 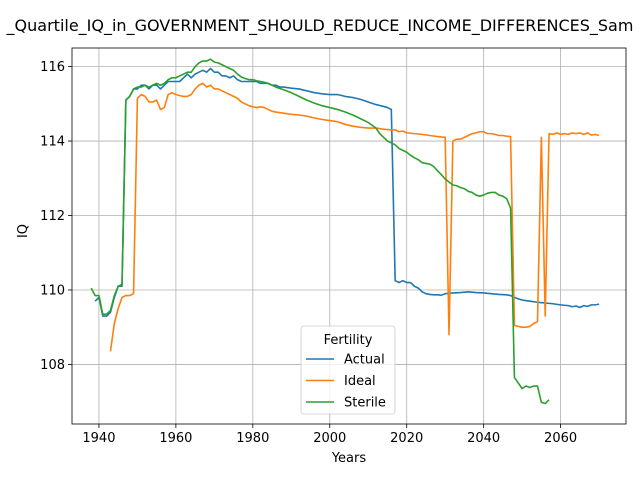 I want to click on legend: Fertility Actual Ideal Sterile, so click(x=348, y=370).